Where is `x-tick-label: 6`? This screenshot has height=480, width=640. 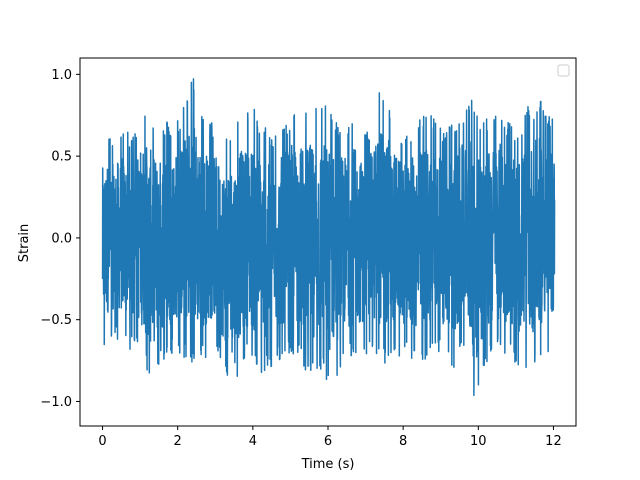 x-tick-label: 6 is located at coordinates (328, 441).